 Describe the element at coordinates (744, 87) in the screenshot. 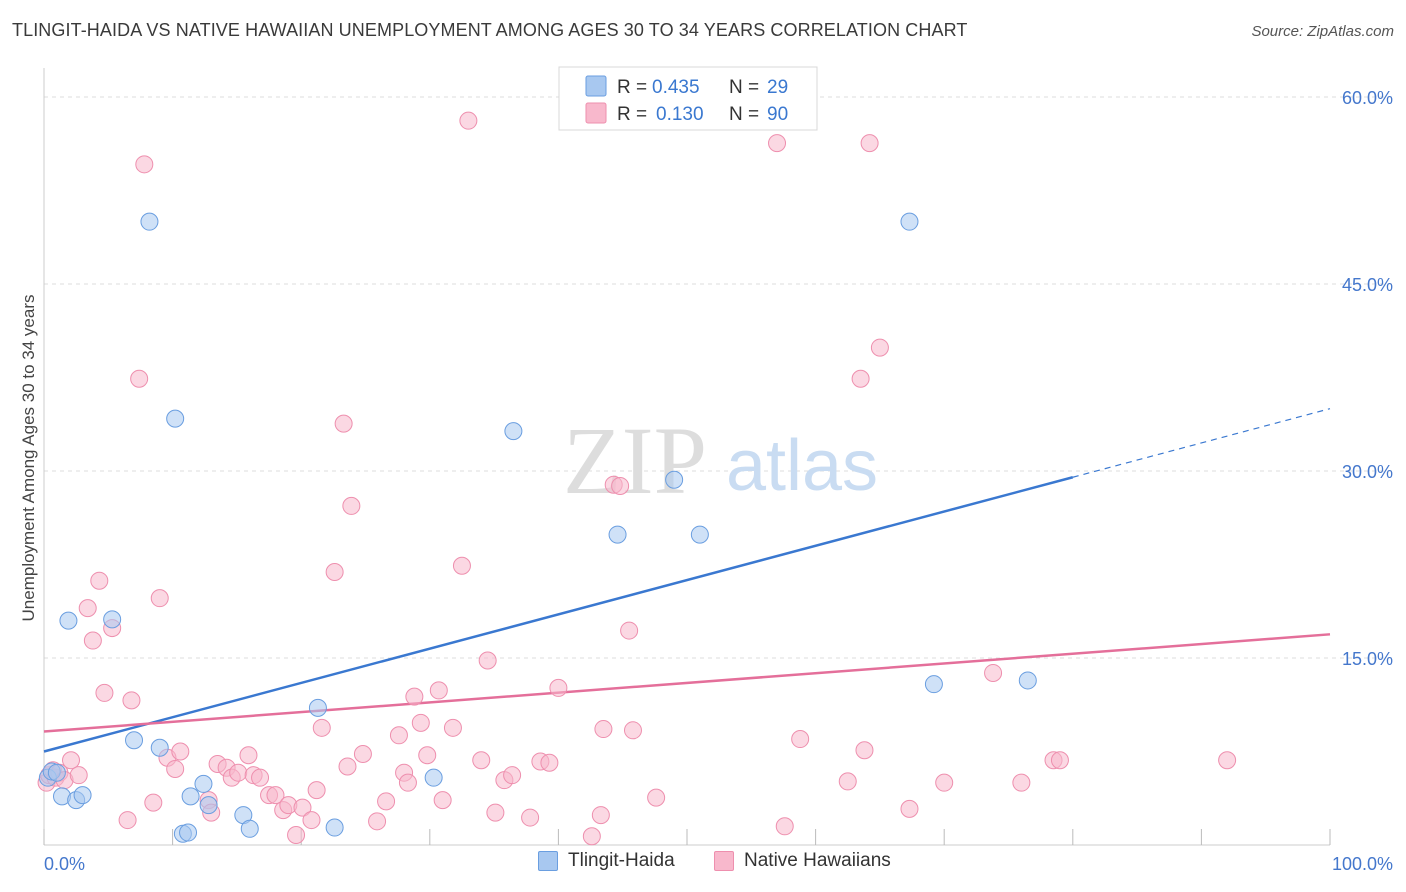

I see `legend-n-label-blue: N =` at that location.